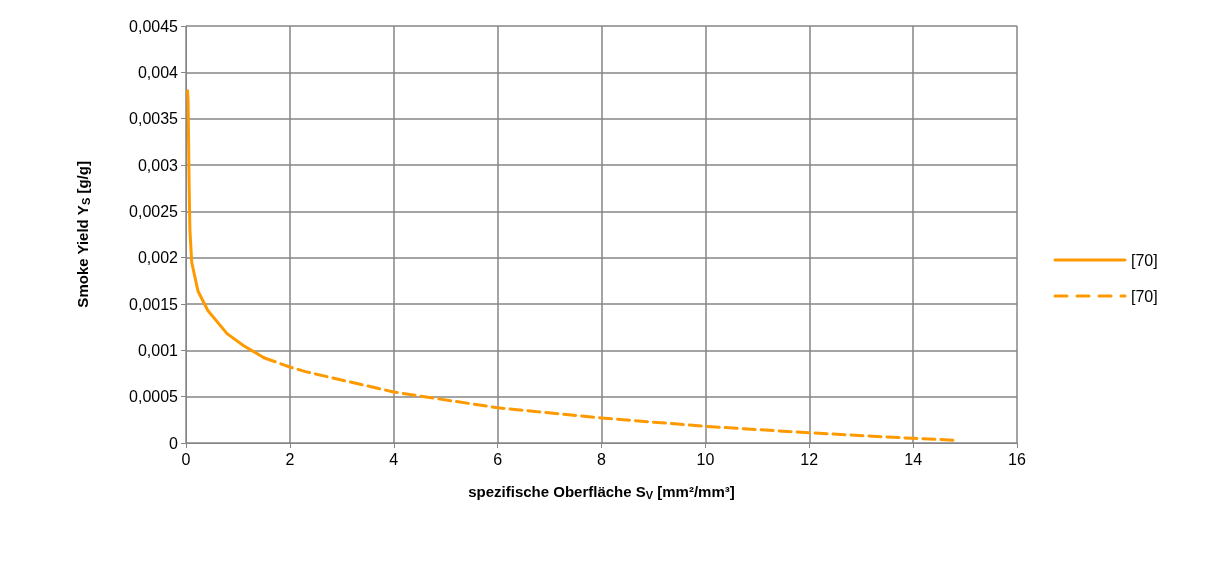  What do you see at coordinates (154, 211) in the screenshot?
I see `y-tick-label: 0,0025` at bounding box center [154, 211].